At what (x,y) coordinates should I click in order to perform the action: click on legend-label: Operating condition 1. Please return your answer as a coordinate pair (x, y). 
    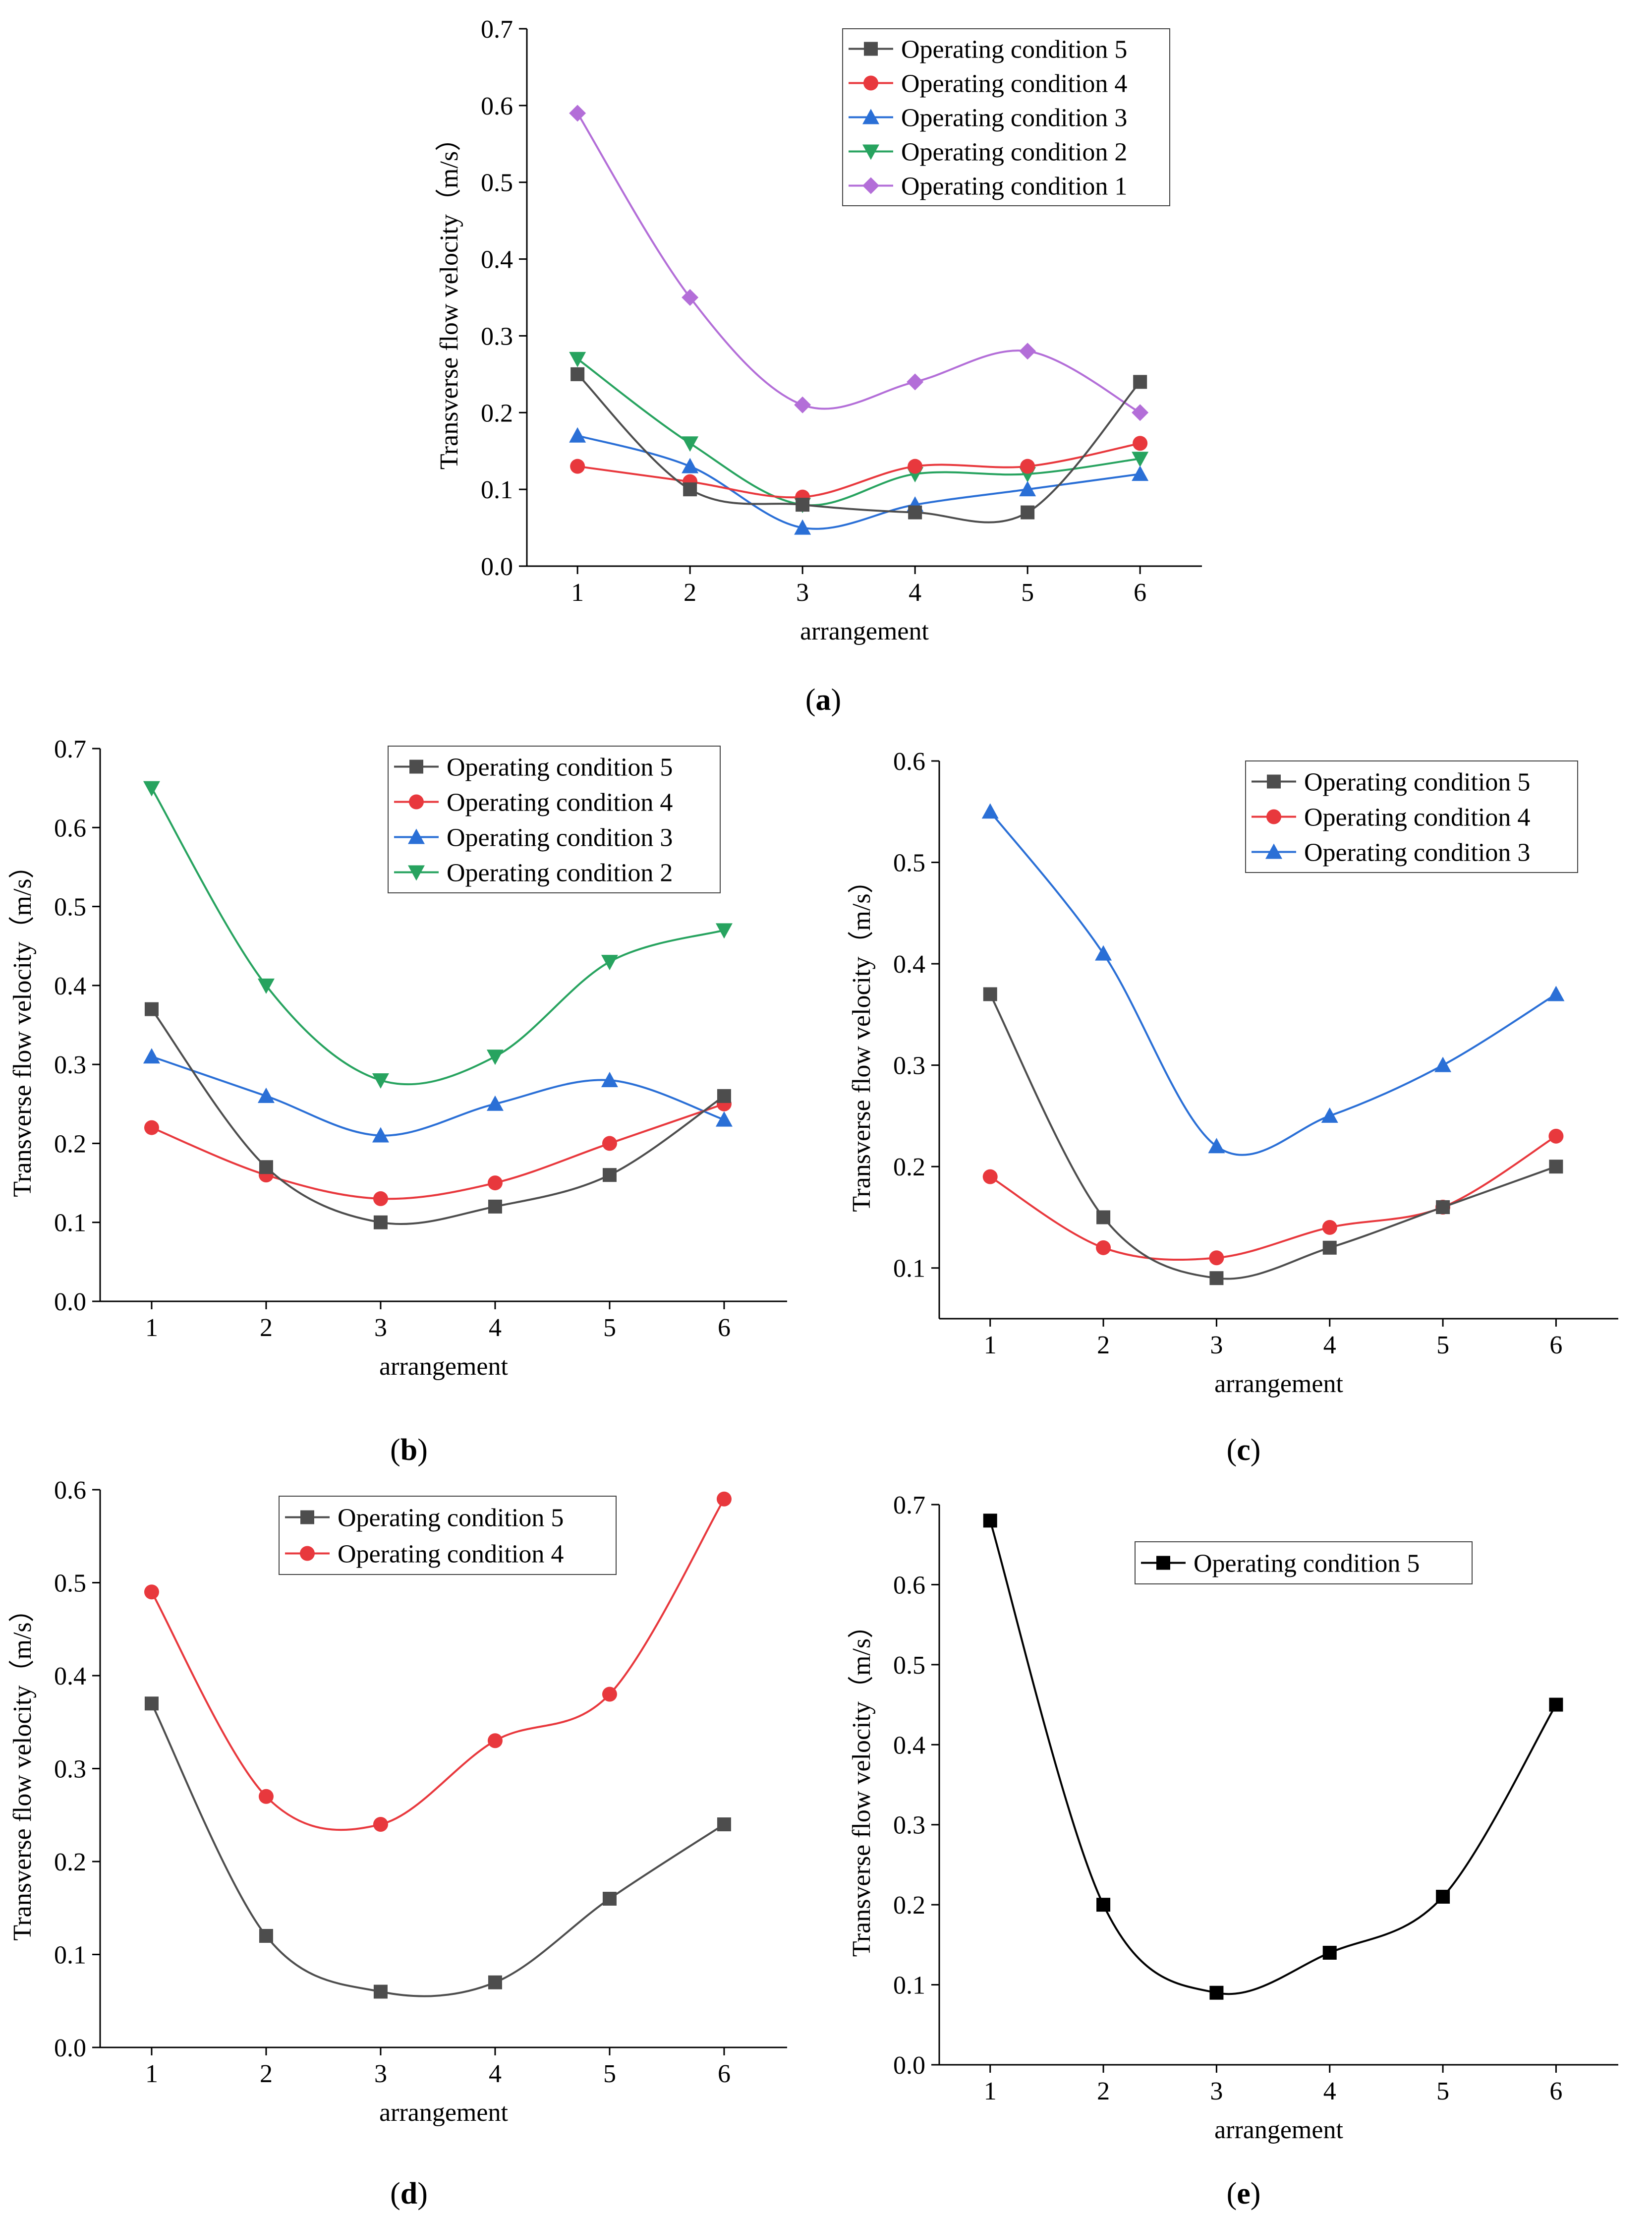
    Looking at the image, I should click on (1014, 187).